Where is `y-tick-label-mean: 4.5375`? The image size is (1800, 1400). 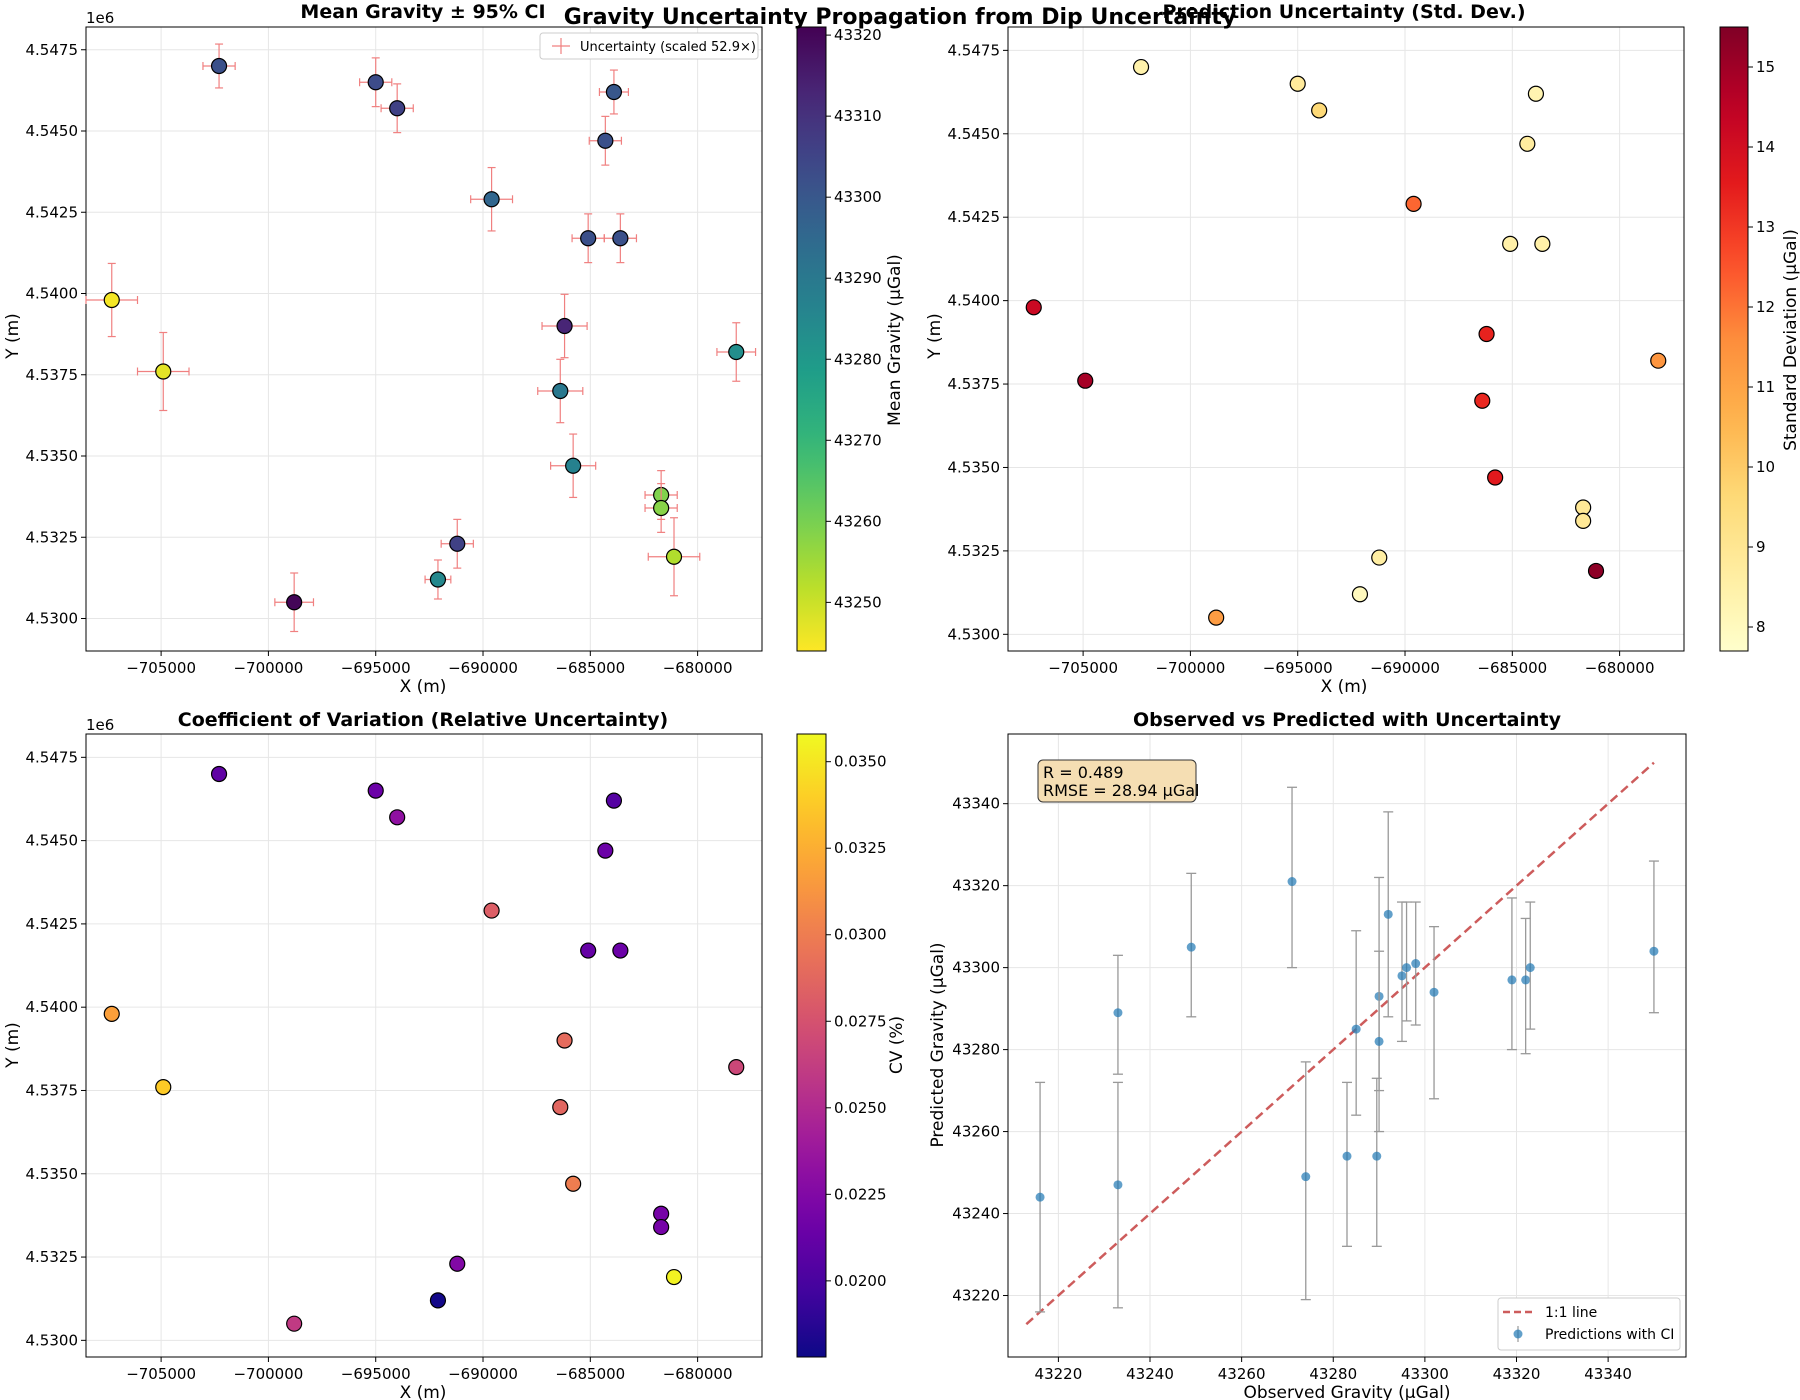 y-tick-label-mean: 4.5375 is located at coordinates (52, 375).